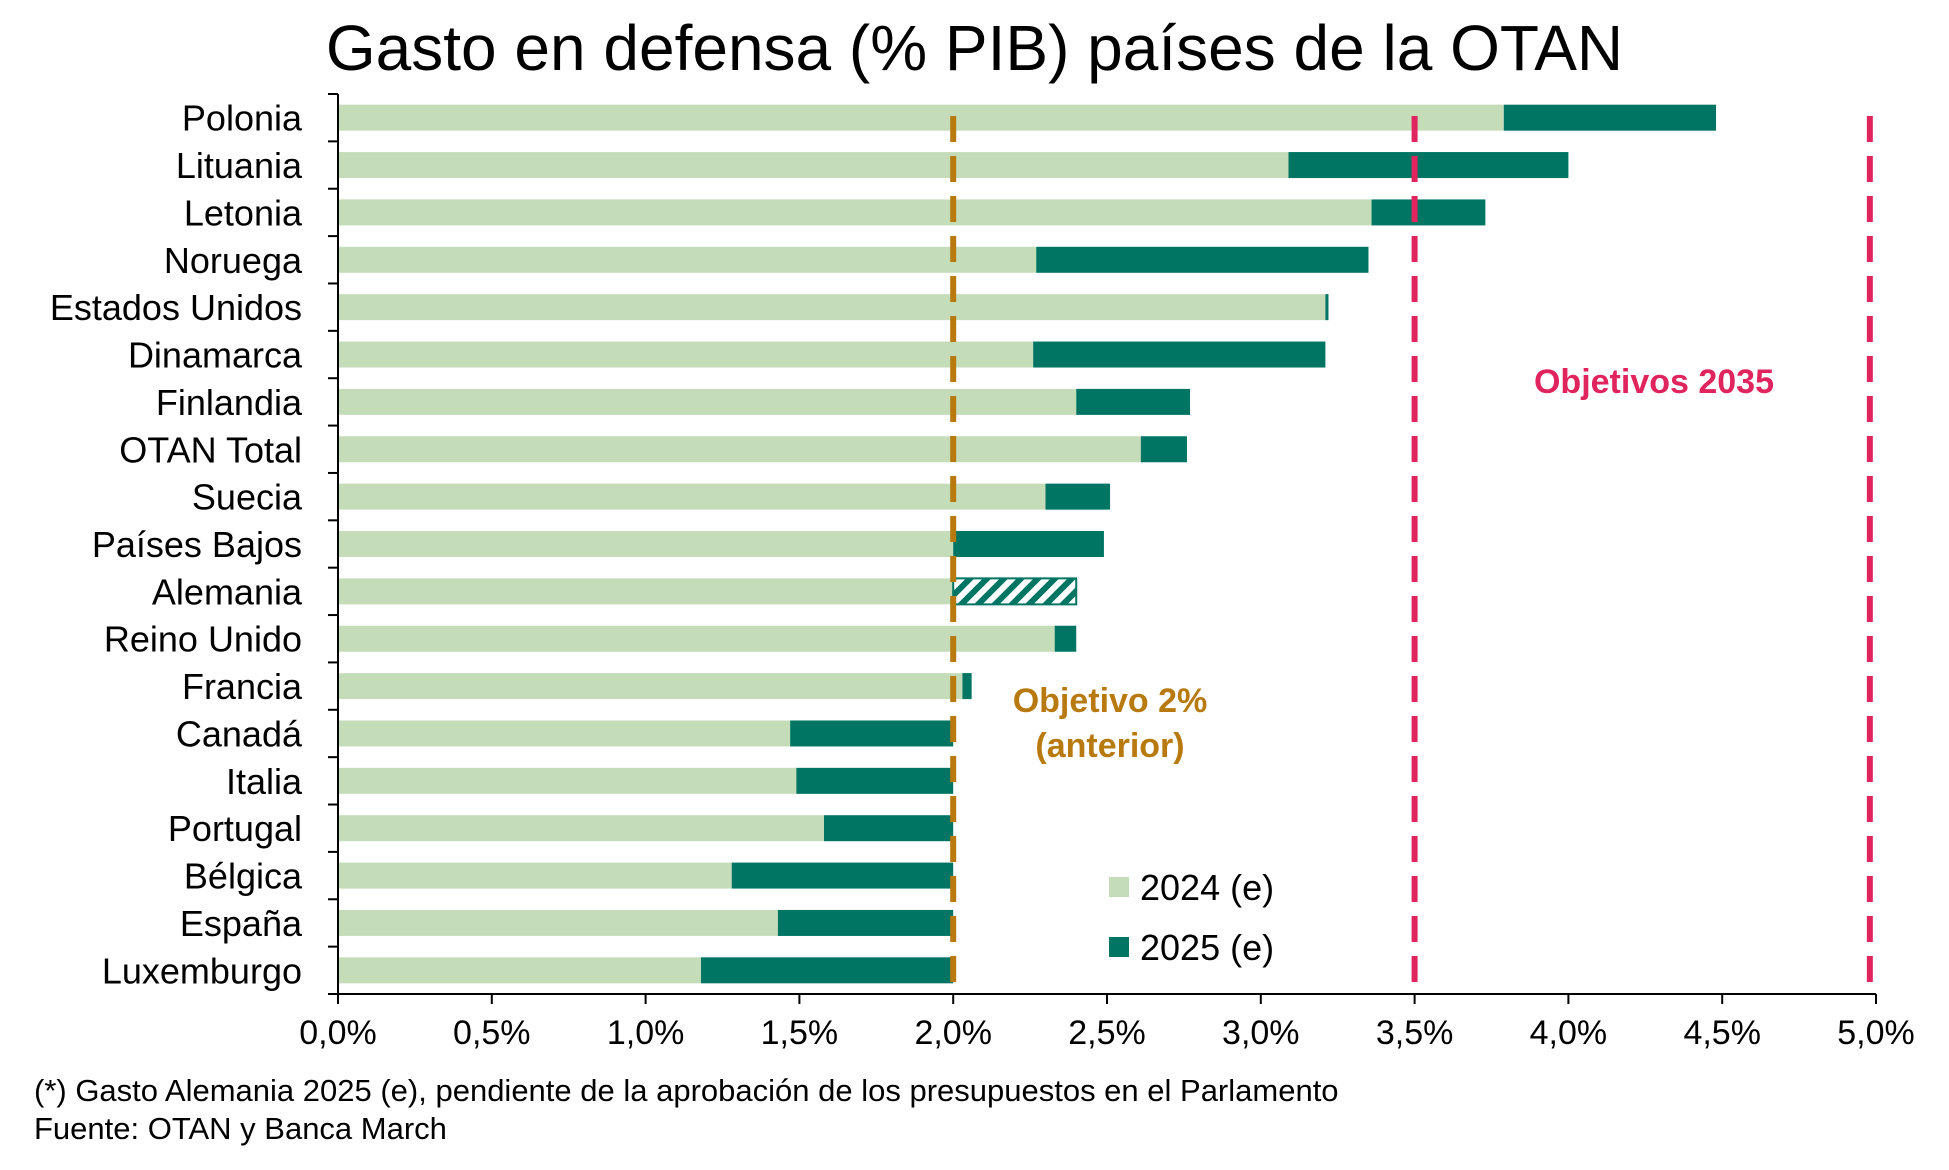 Image resolution: width=1949 pixels, height=1170 pixels. I want to click on category-label: OTAN Total, so click(210, 449).